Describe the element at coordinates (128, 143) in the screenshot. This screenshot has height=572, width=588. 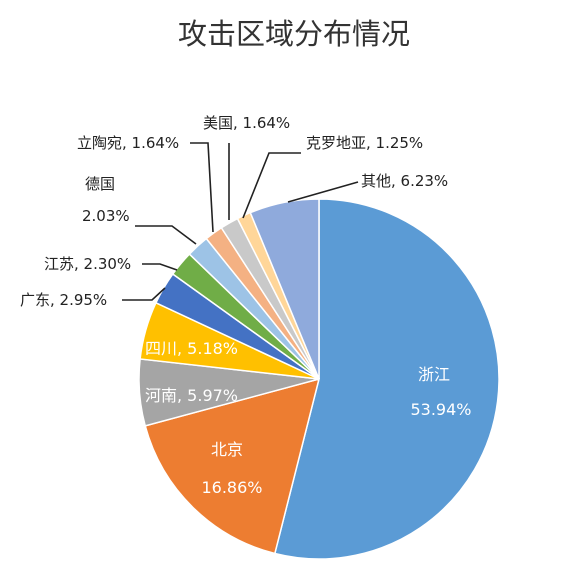
I see `slice-7-name-label: 立陶宛, 1.64%` at that location.